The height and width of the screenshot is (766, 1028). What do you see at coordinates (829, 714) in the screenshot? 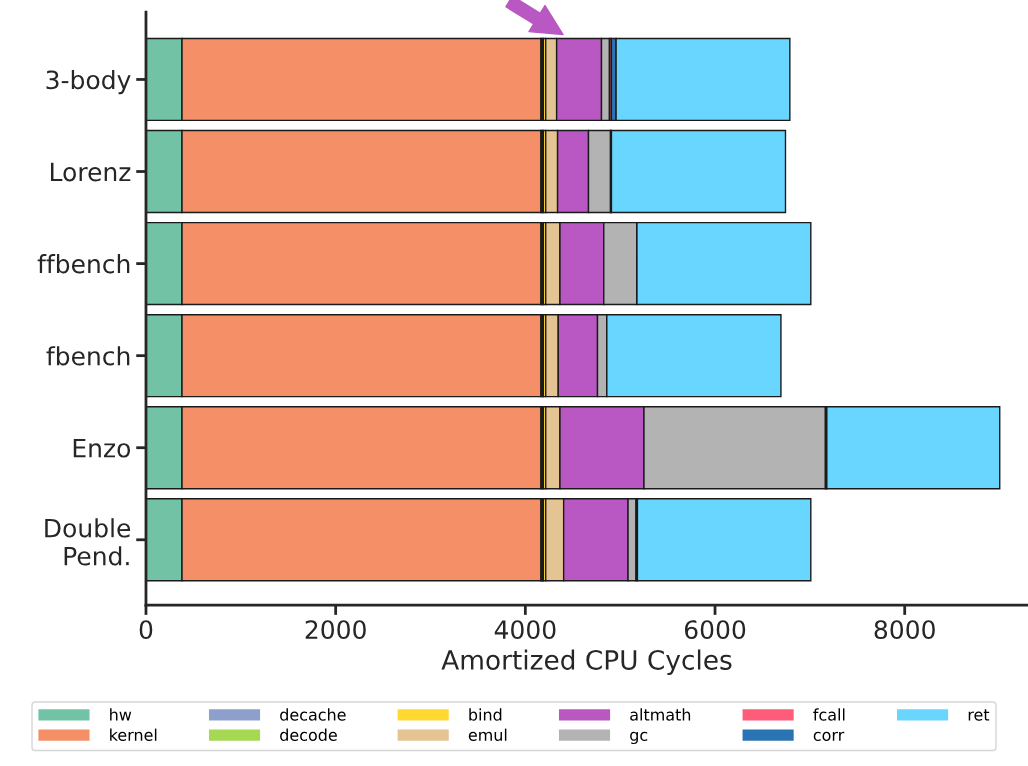
I see `legend-label: fcall` at bounding box center [829, 714].